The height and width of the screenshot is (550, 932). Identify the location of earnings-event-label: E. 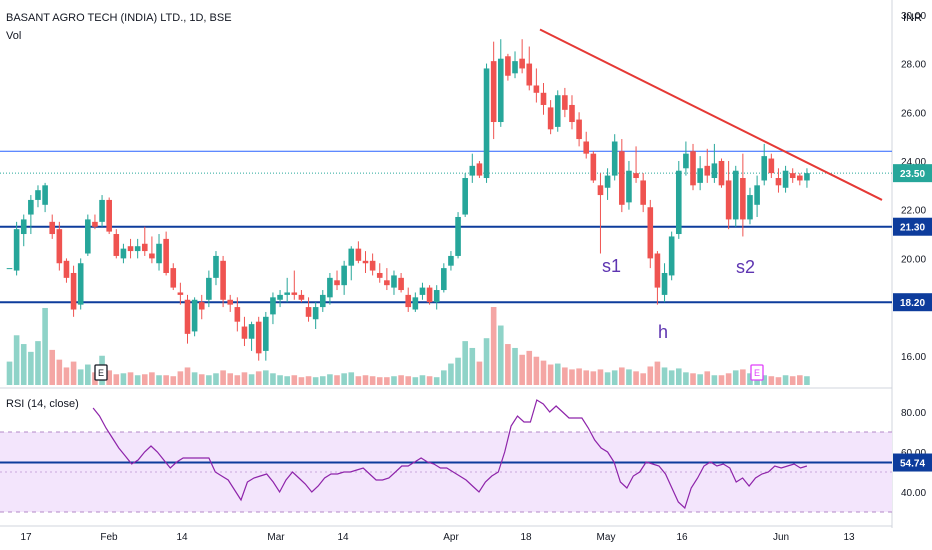
(101, 373).